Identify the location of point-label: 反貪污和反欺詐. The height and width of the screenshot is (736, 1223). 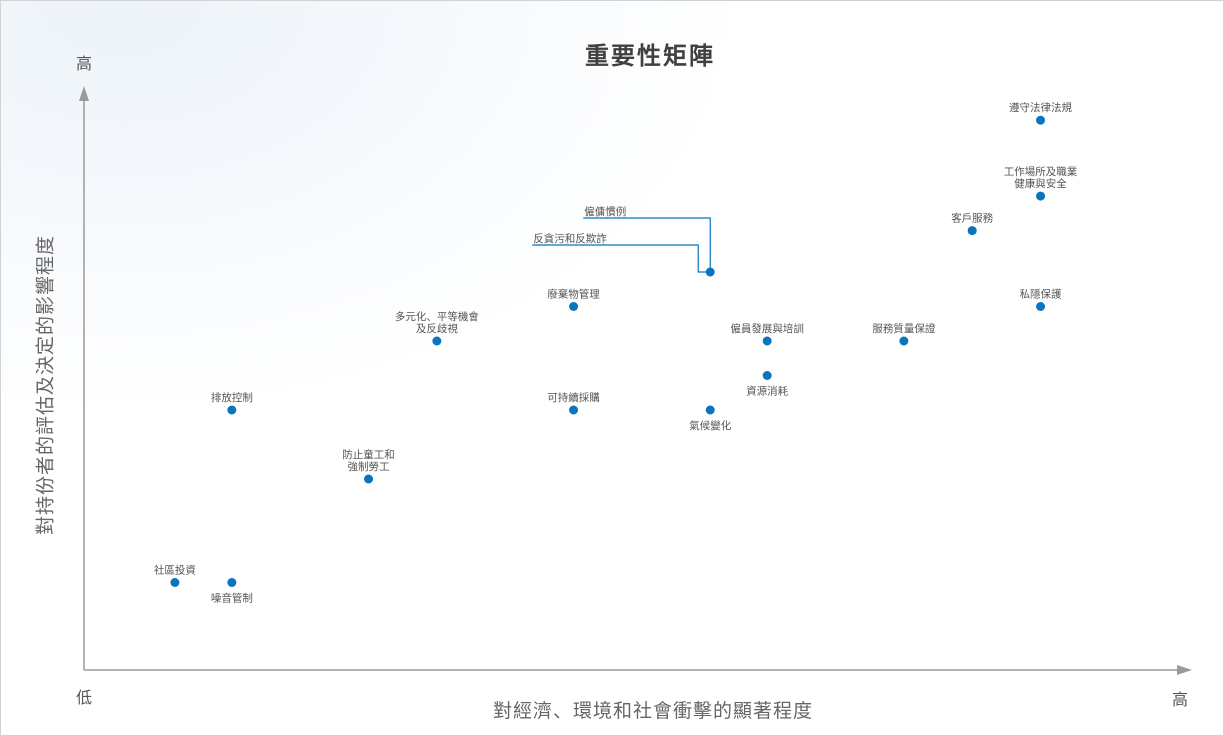
(570, 238).